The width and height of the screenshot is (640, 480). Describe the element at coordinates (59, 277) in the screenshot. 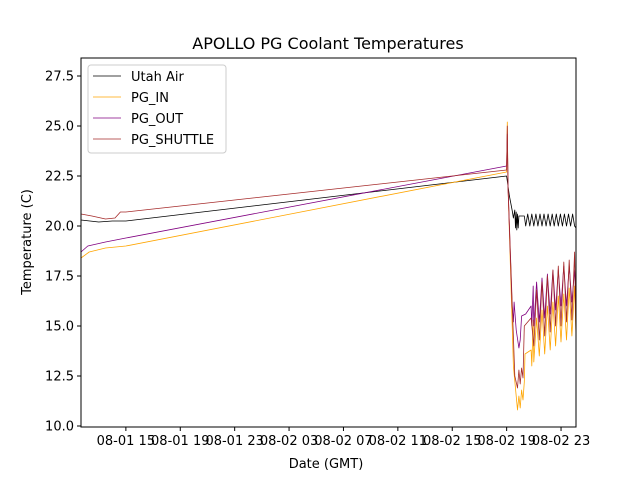

I see `y-tick-label: 17.5` at that location.